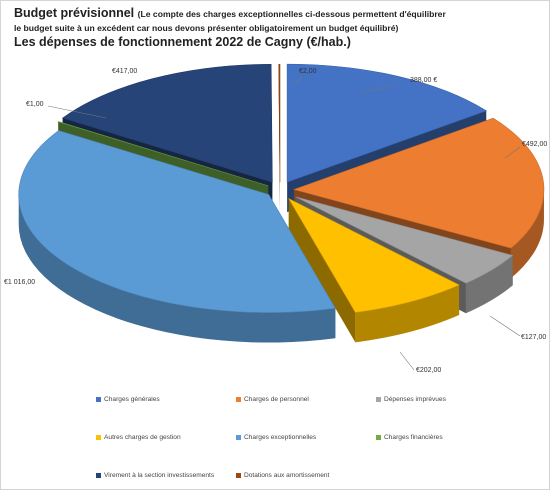 The width and height of the screenshot is (552, 492). Describe the element at coordinates (415, 399) in the screenshot. I see `legend-label: Dépenses imprévues` at that location.